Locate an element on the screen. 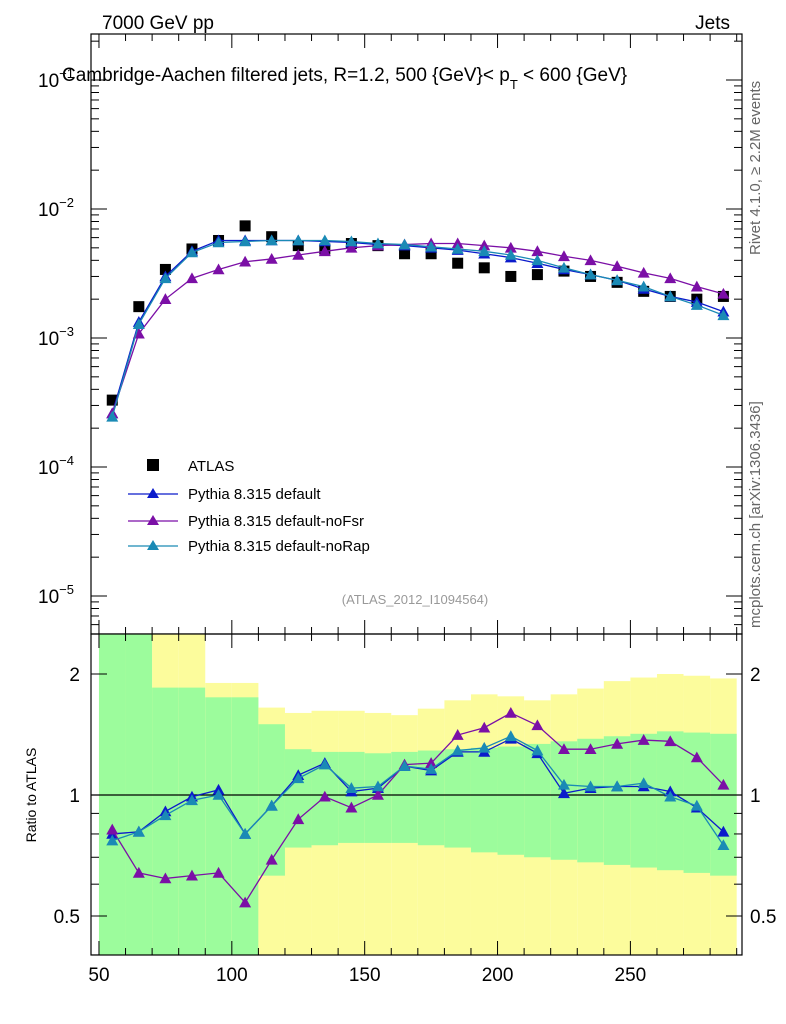 Image resolution: width=786 pixels, height=1024 pixels. series-line-default is located at coordinates (417, 326).